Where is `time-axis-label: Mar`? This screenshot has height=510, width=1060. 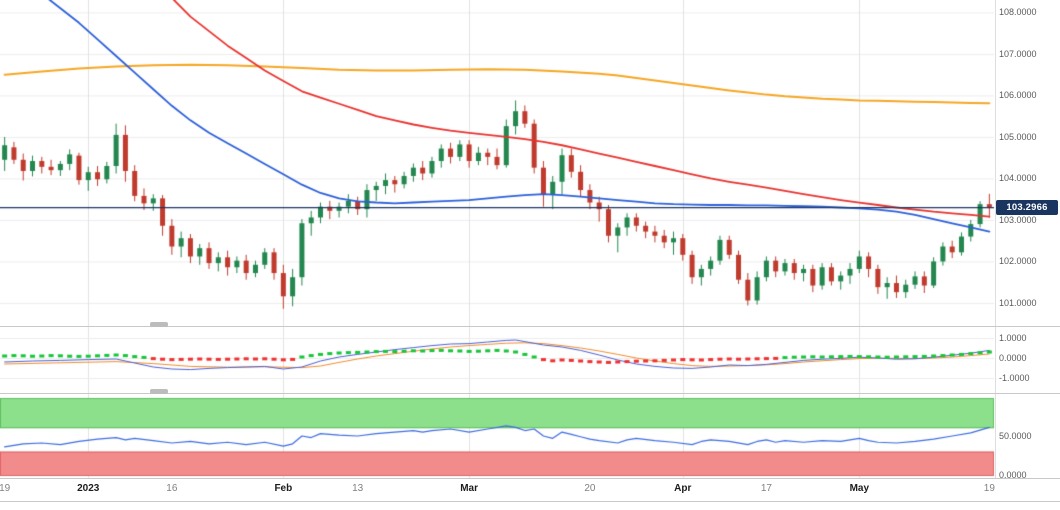
time-axis-label: Mar is located at coordinates (469, 488).